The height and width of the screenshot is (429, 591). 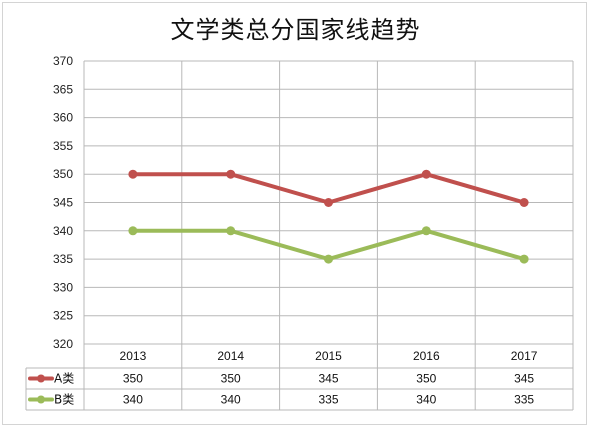 I want to click on table-value-0-4: 345, so click(x=524, y=379).